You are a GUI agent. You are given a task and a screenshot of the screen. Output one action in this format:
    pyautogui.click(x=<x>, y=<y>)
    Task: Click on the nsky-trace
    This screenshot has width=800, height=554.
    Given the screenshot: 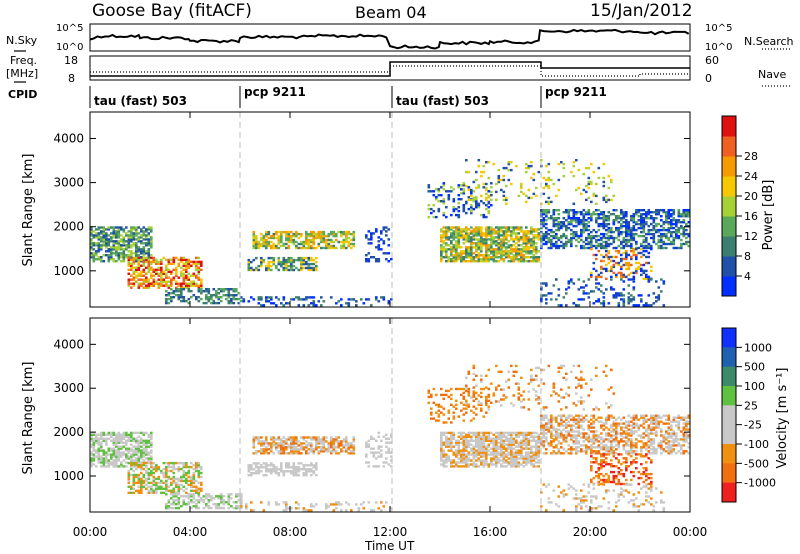 What is the action you would take?
    pyautogui.click(x=389, y=39)
    